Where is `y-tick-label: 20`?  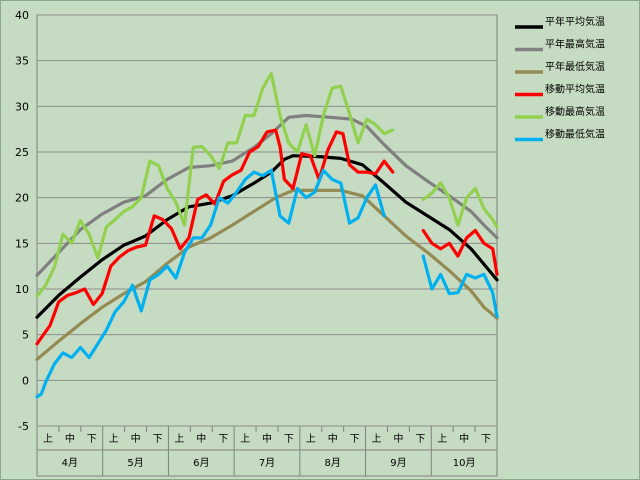 y-tick-label: 20 is located at coordinates (22, 198).